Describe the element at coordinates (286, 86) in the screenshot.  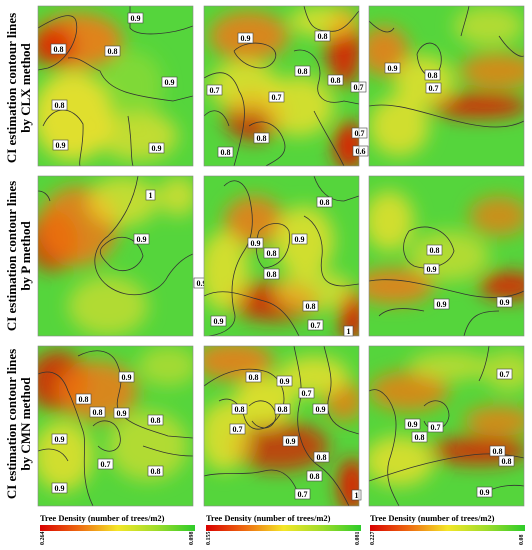
I see `heatmap-panel-r1-c2: 0.9 0.8 0.8 0.7 0.7 0.8 0.7 0.8 0.7 0.6 0.8` at that location.